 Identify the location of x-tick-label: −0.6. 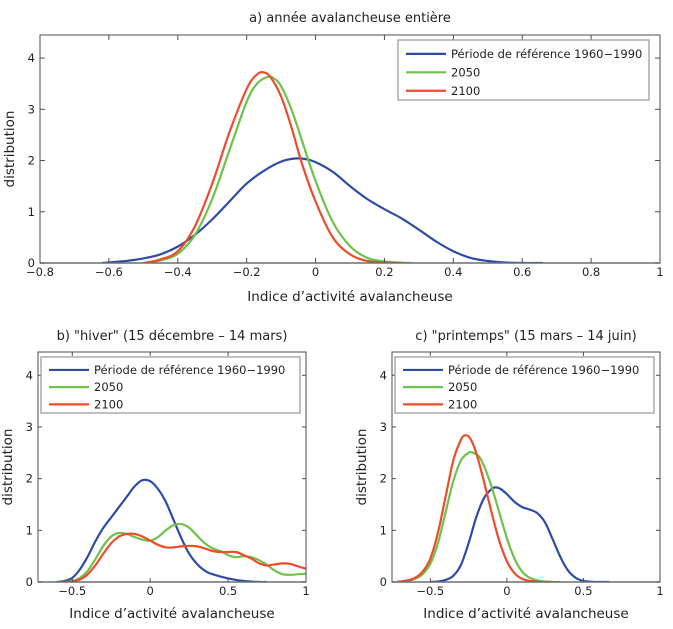
(109, 272).